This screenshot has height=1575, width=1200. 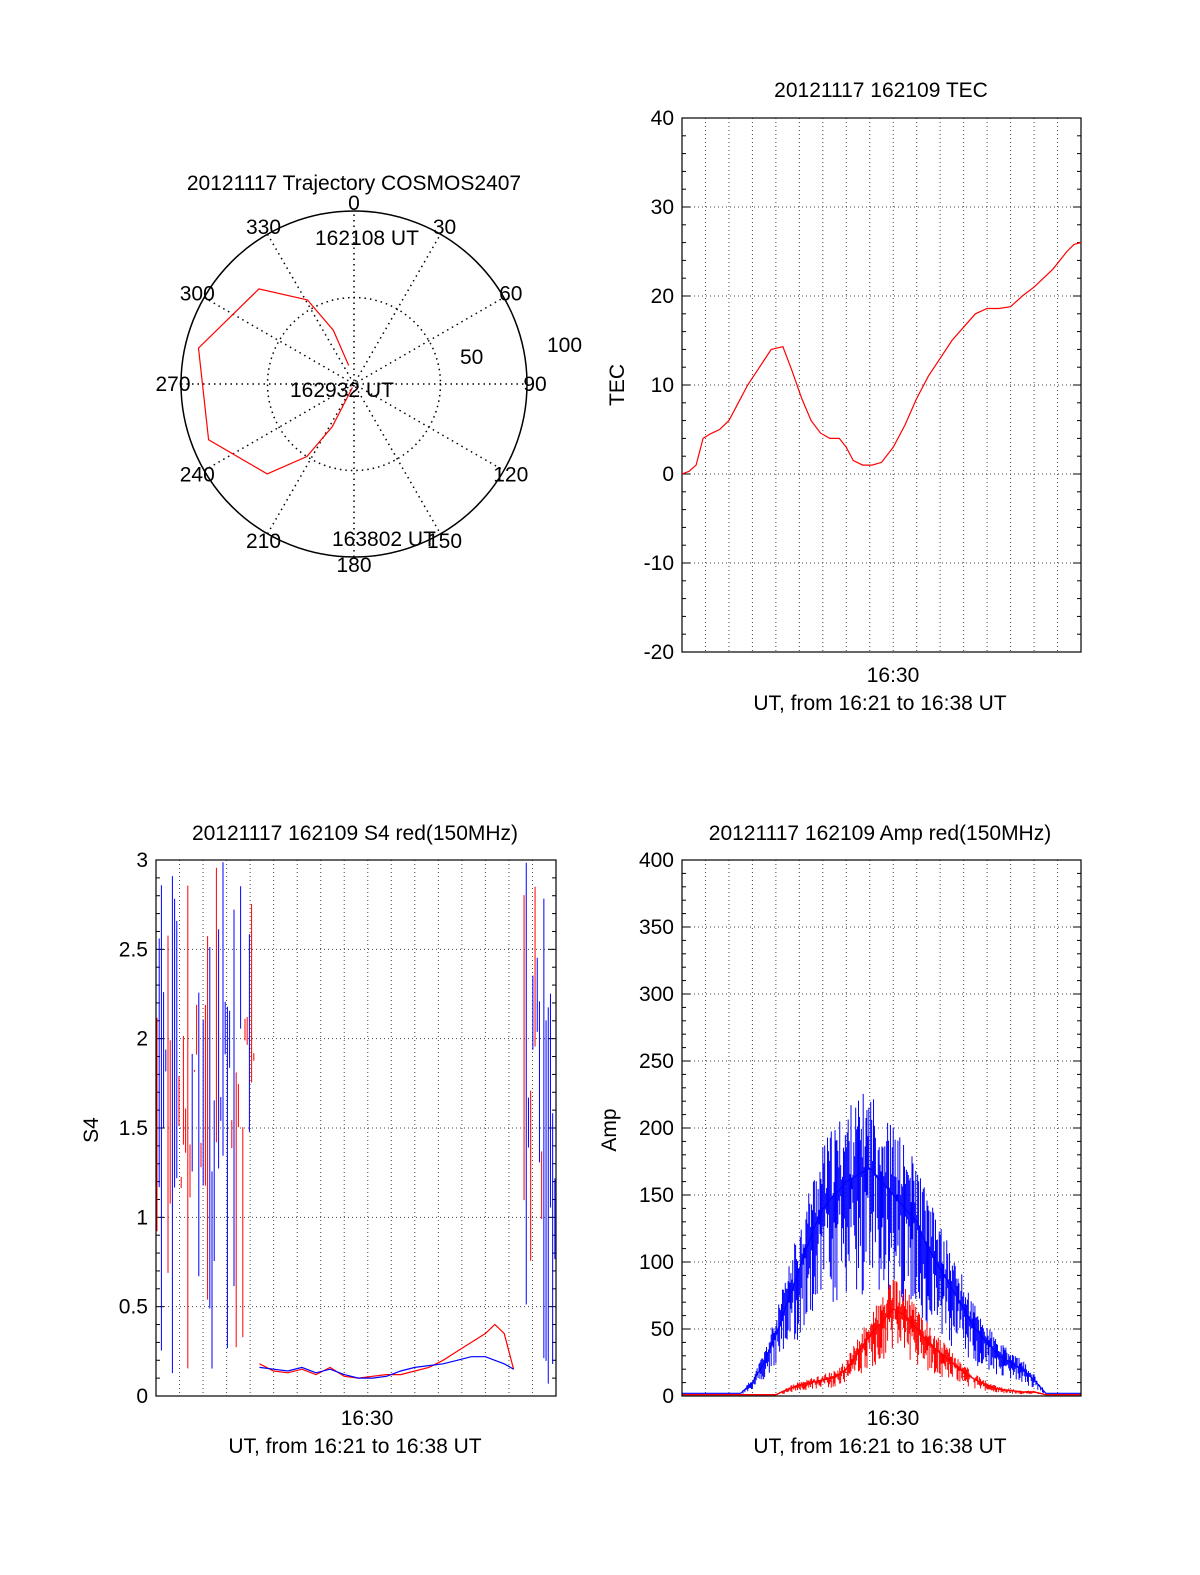 I want to click on polar-outer-circle, so click(x=354, y=384).